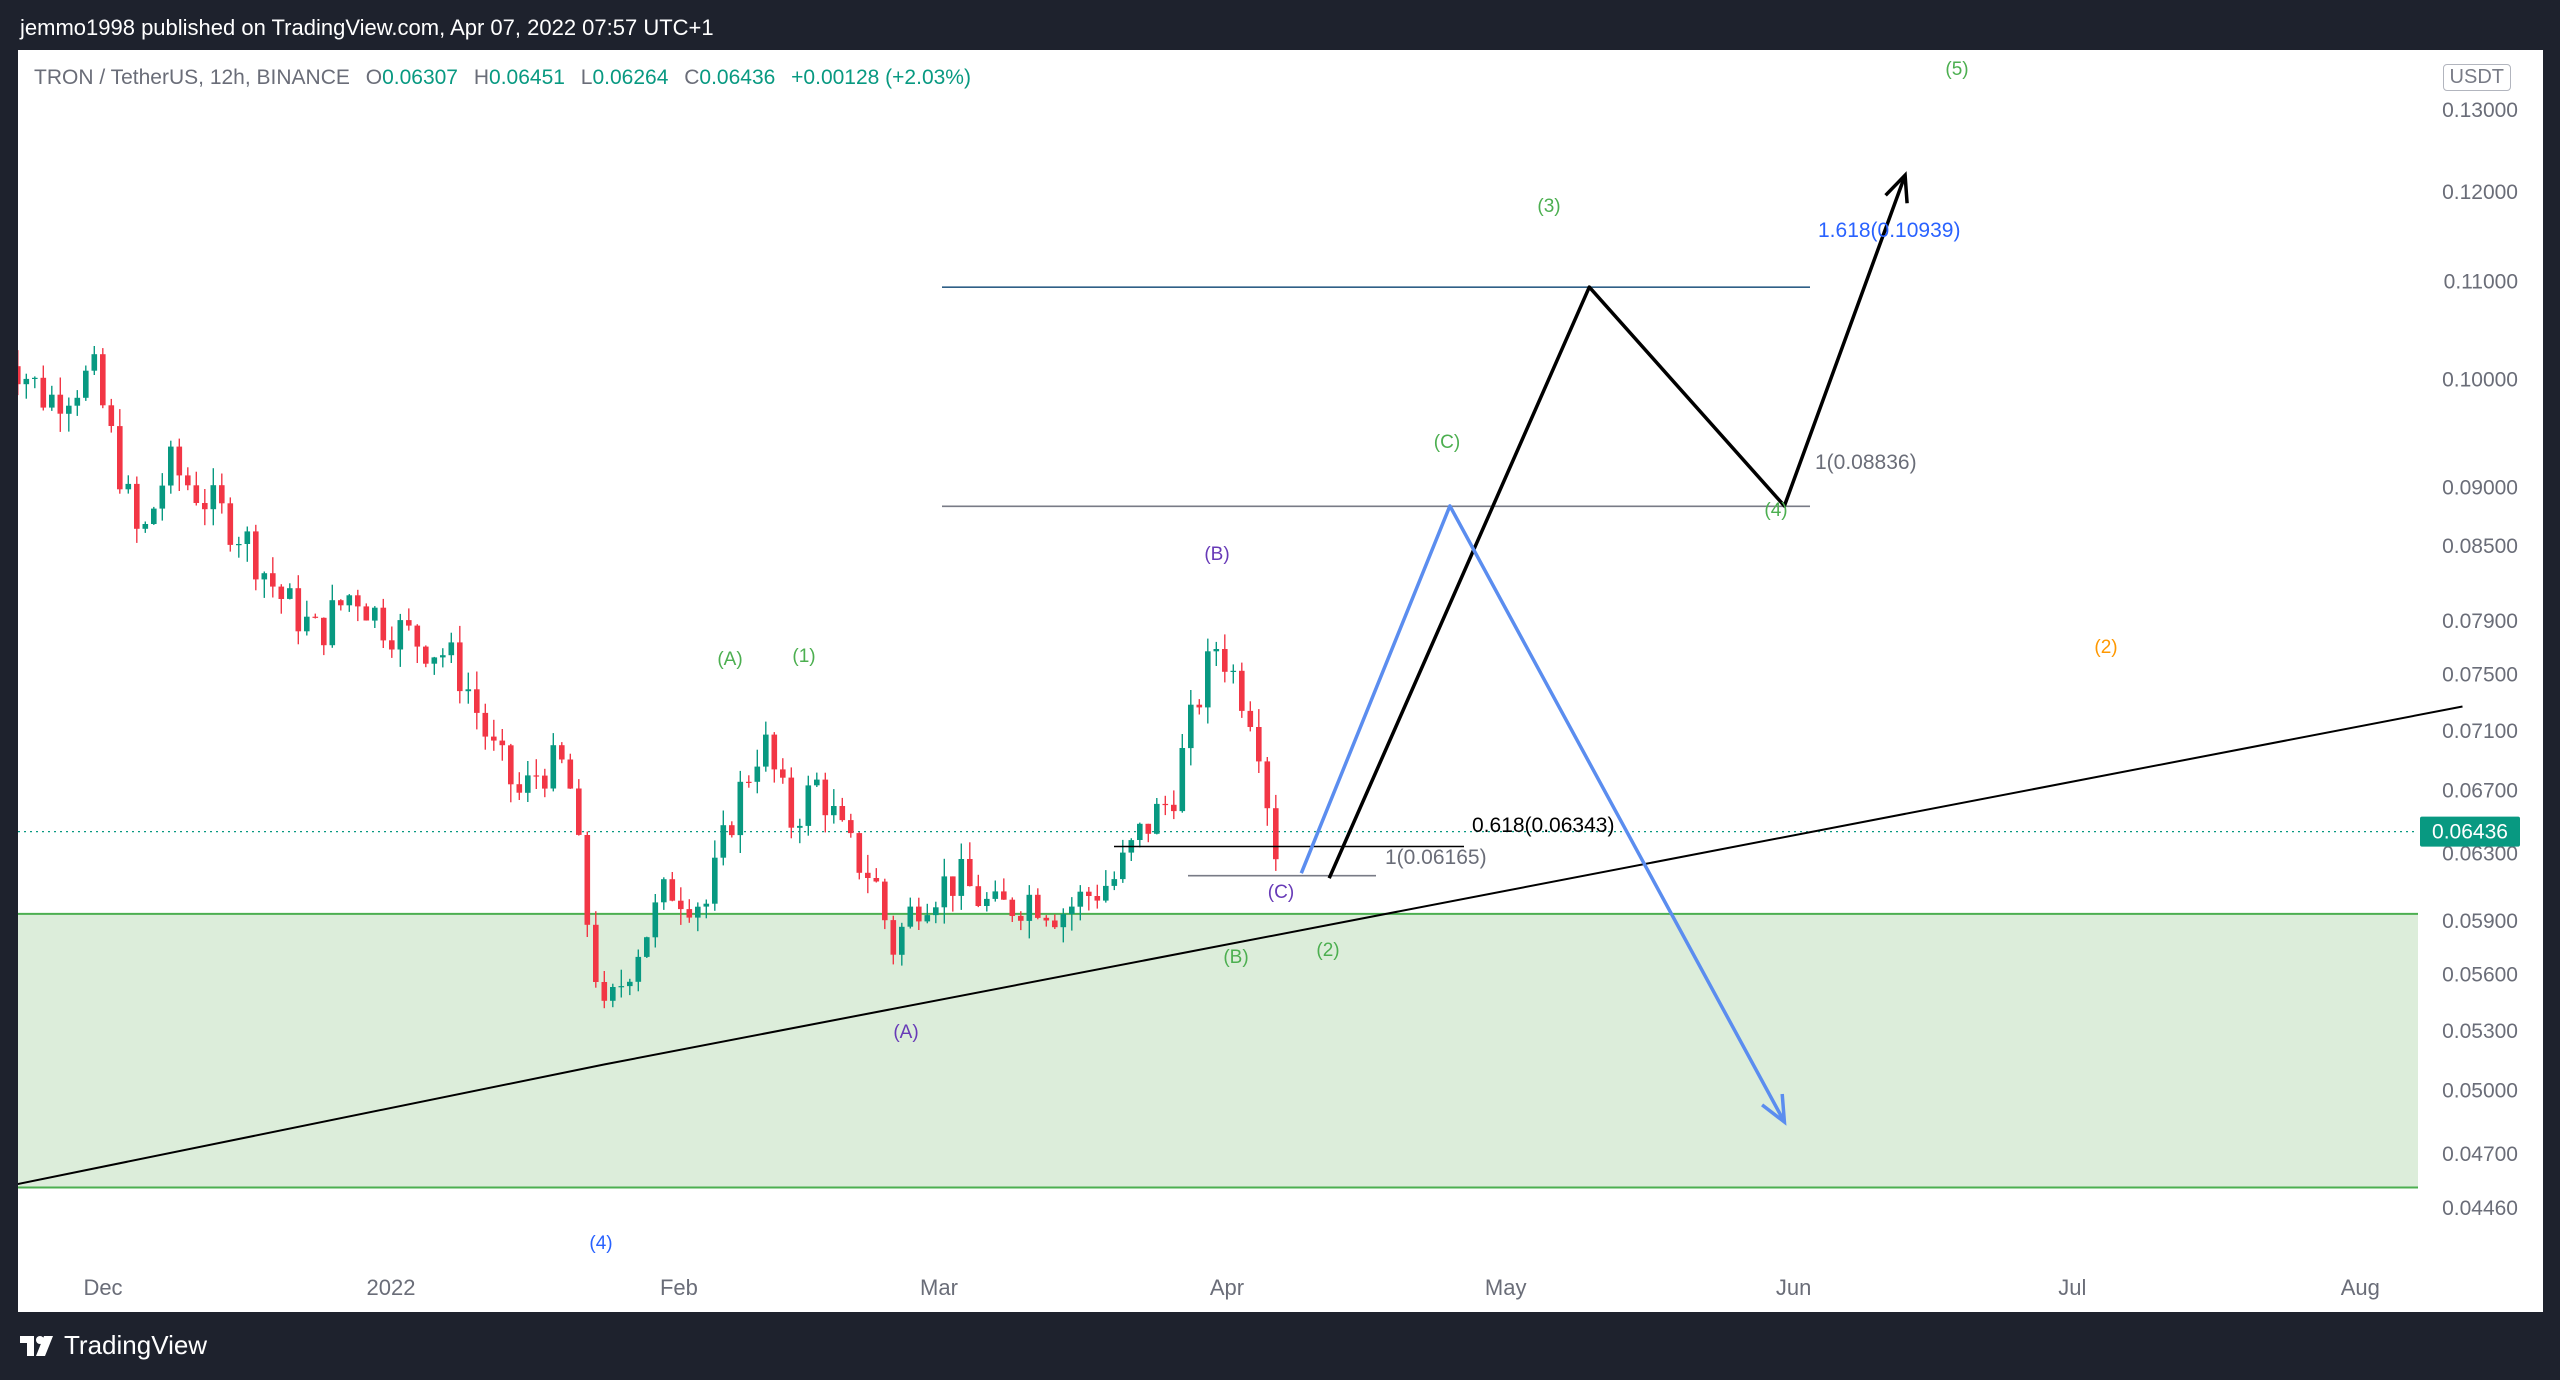  Describe the element at coordinates (1866, 462) in the screenshot. I see `fib-1-top-label: 1(0.08836)` at that location.